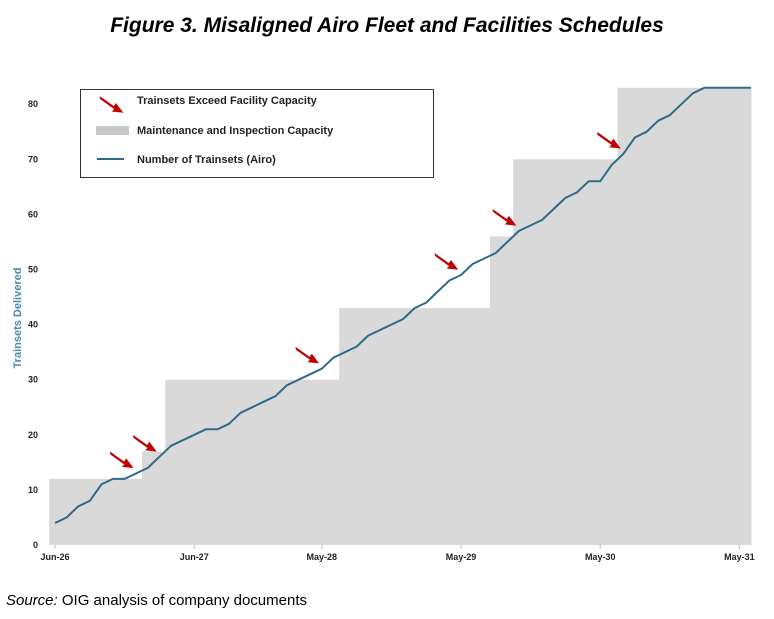 This screenshot has width=774, height=619. What do you see at coordinates (35, 545) in the screenshot?
I see `y-tick-label: 0` at bounding box center [35, 545].